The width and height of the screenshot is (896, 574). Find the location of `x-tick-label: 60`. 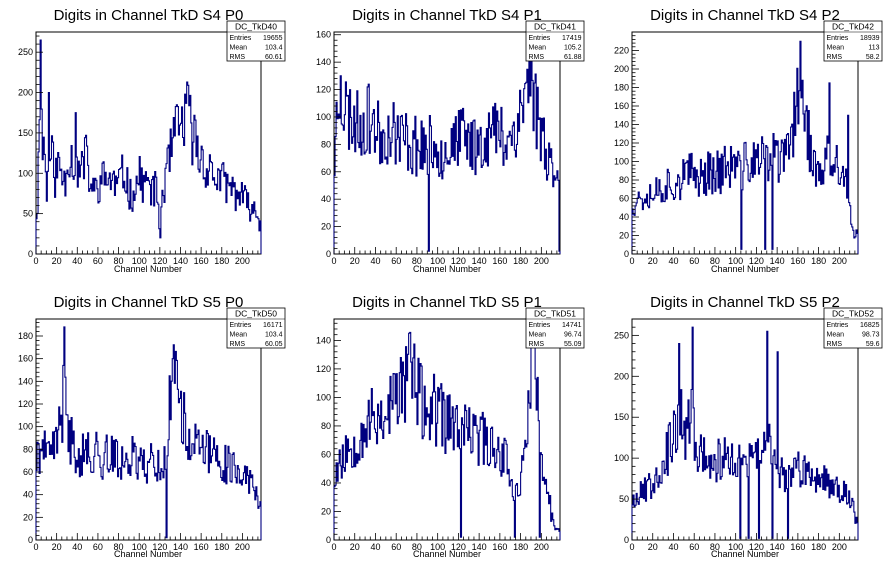

x-tick-label: 60 is located at coordinates (396, 547).